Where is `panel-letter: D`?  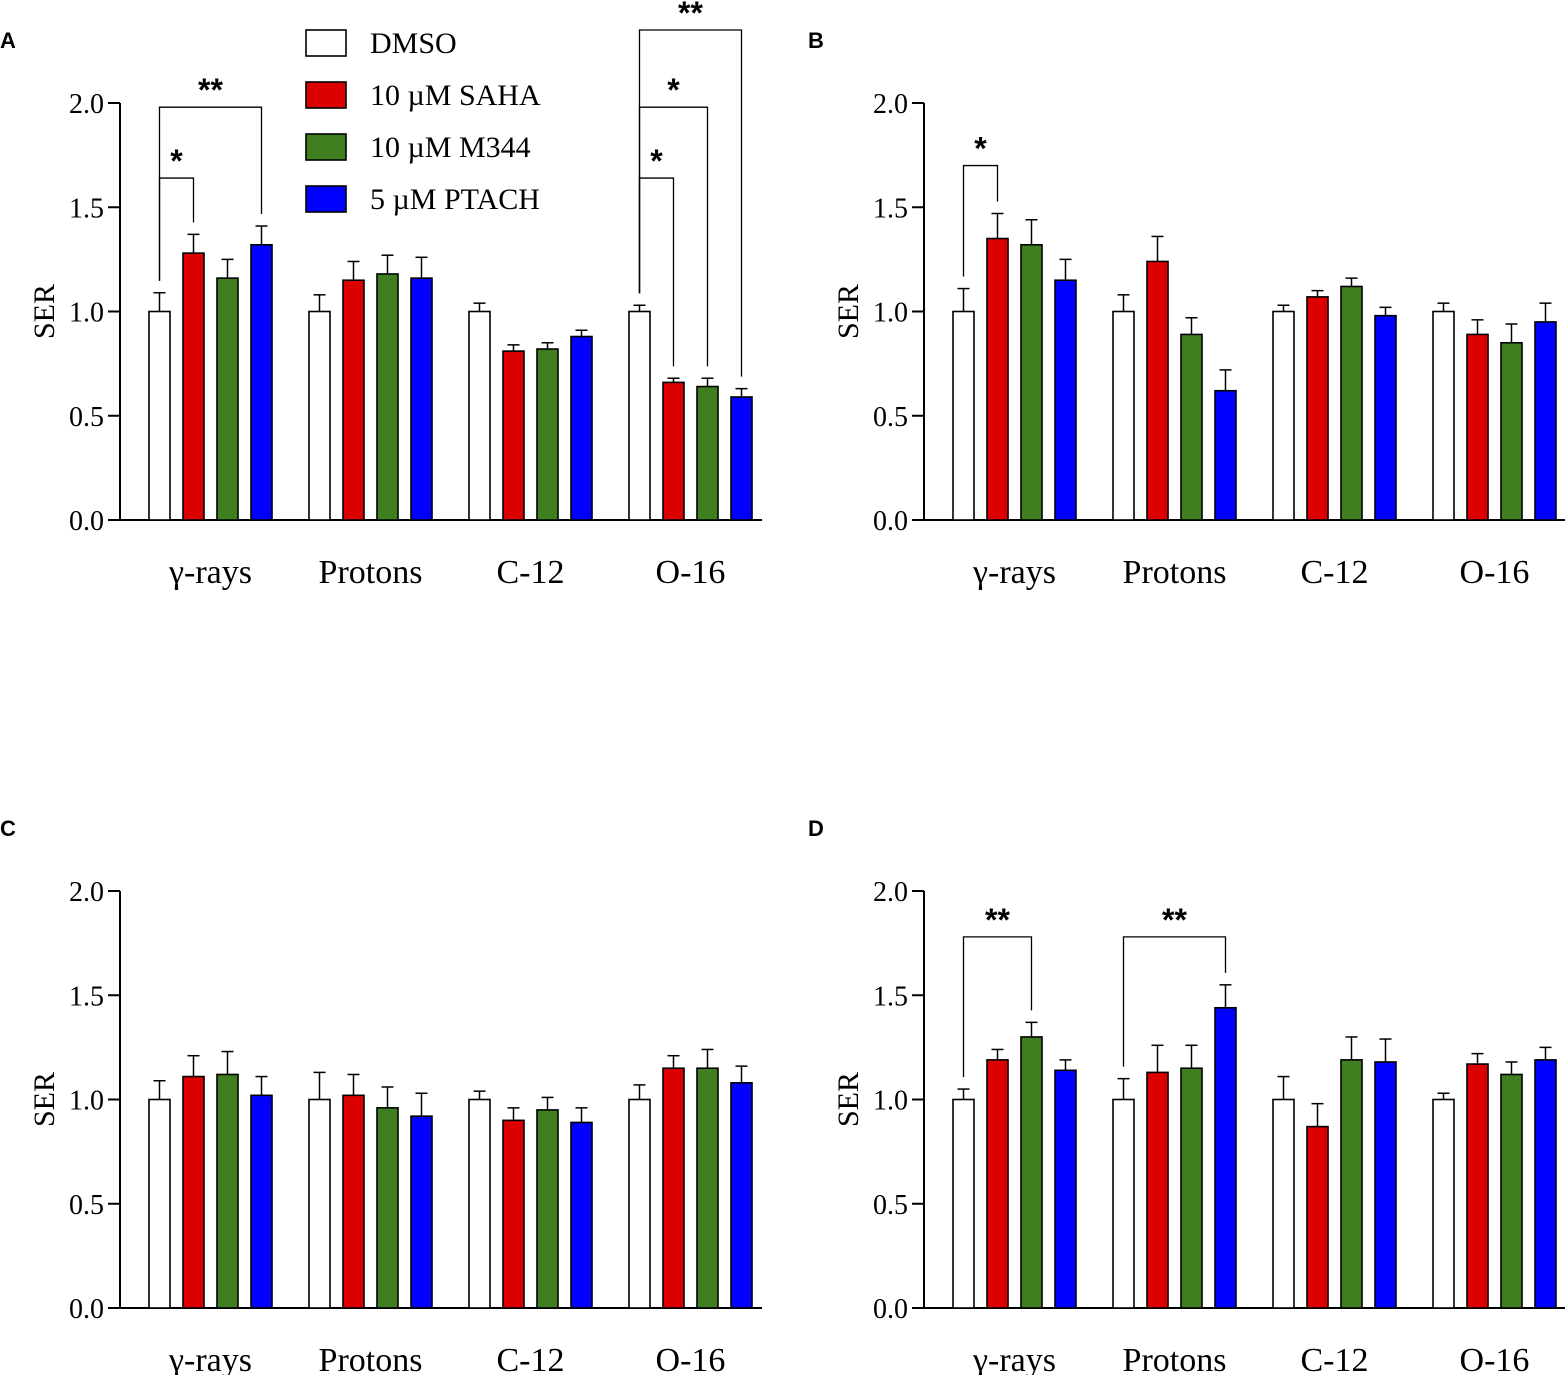 panel-letter: D is located at coordinates (816, 828).